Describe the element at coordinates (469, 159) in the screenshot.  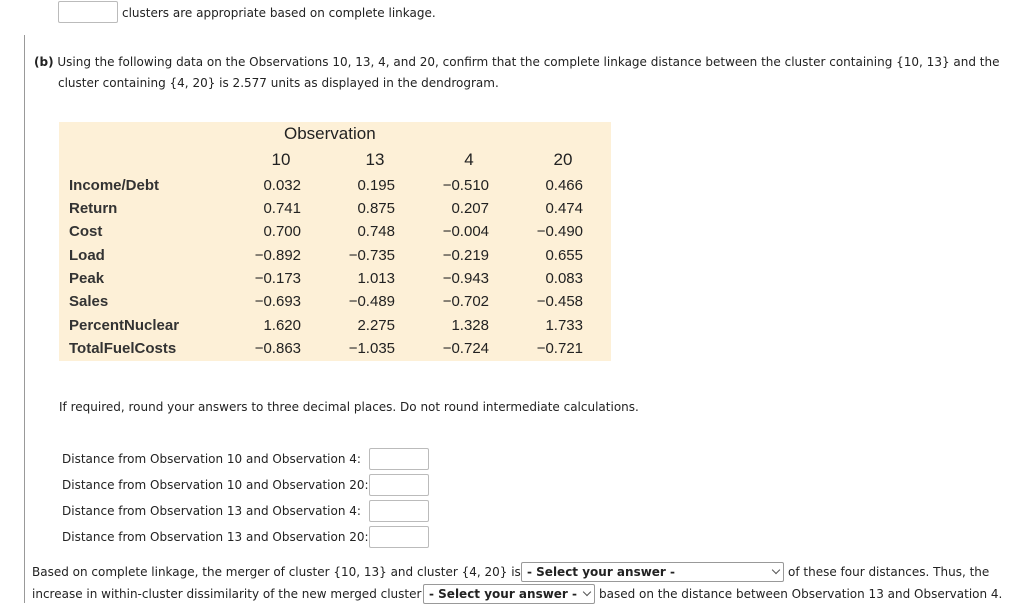
I see `column-header: 4` at that location.